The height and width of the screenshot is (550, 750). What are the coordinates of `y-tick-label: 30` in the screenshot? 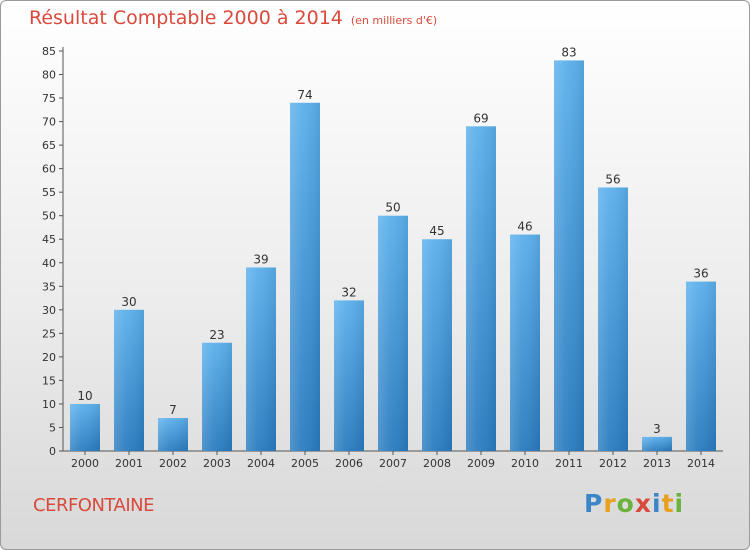 It's located at (49, 310).